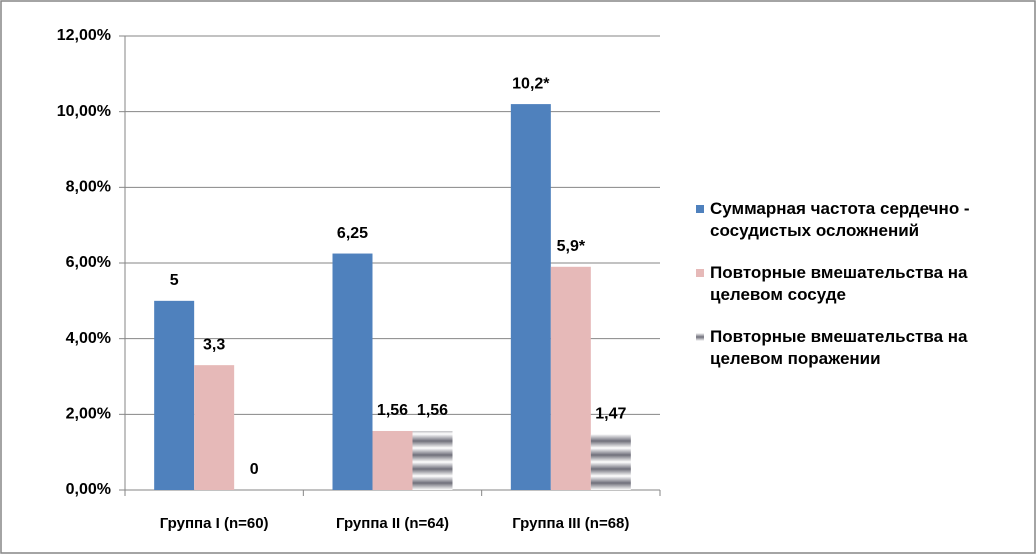 This screenshot has height=554, width=1036. Describe the element at coordinates (531, 83) in the screenshot. I see `data-label: 10,2*` at that location.